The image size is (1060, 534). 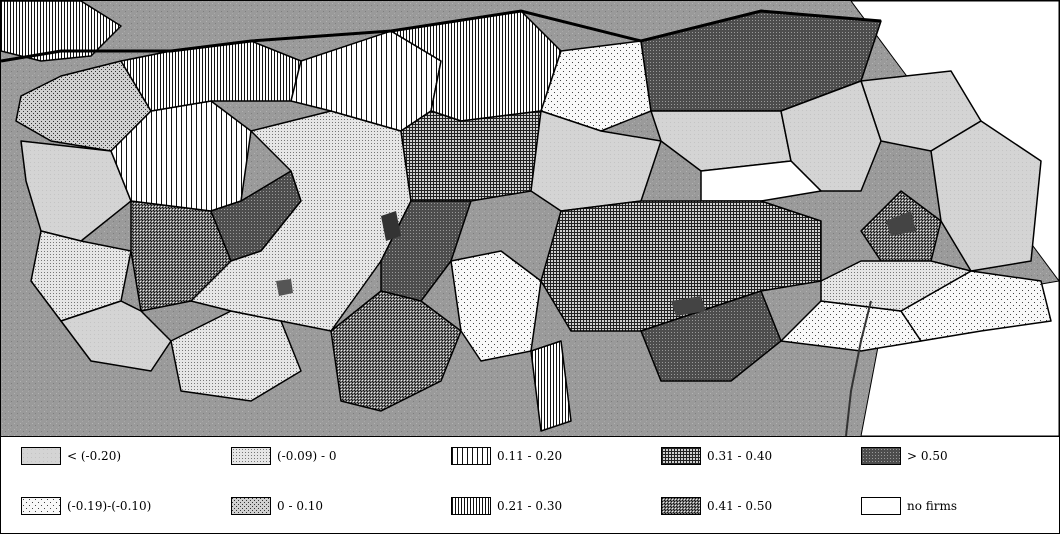 What do you see at coordinates (530, 506) in the screenshot?
I see `legend-label: 0.21 - 0.30` at bounding box center [530, 506].